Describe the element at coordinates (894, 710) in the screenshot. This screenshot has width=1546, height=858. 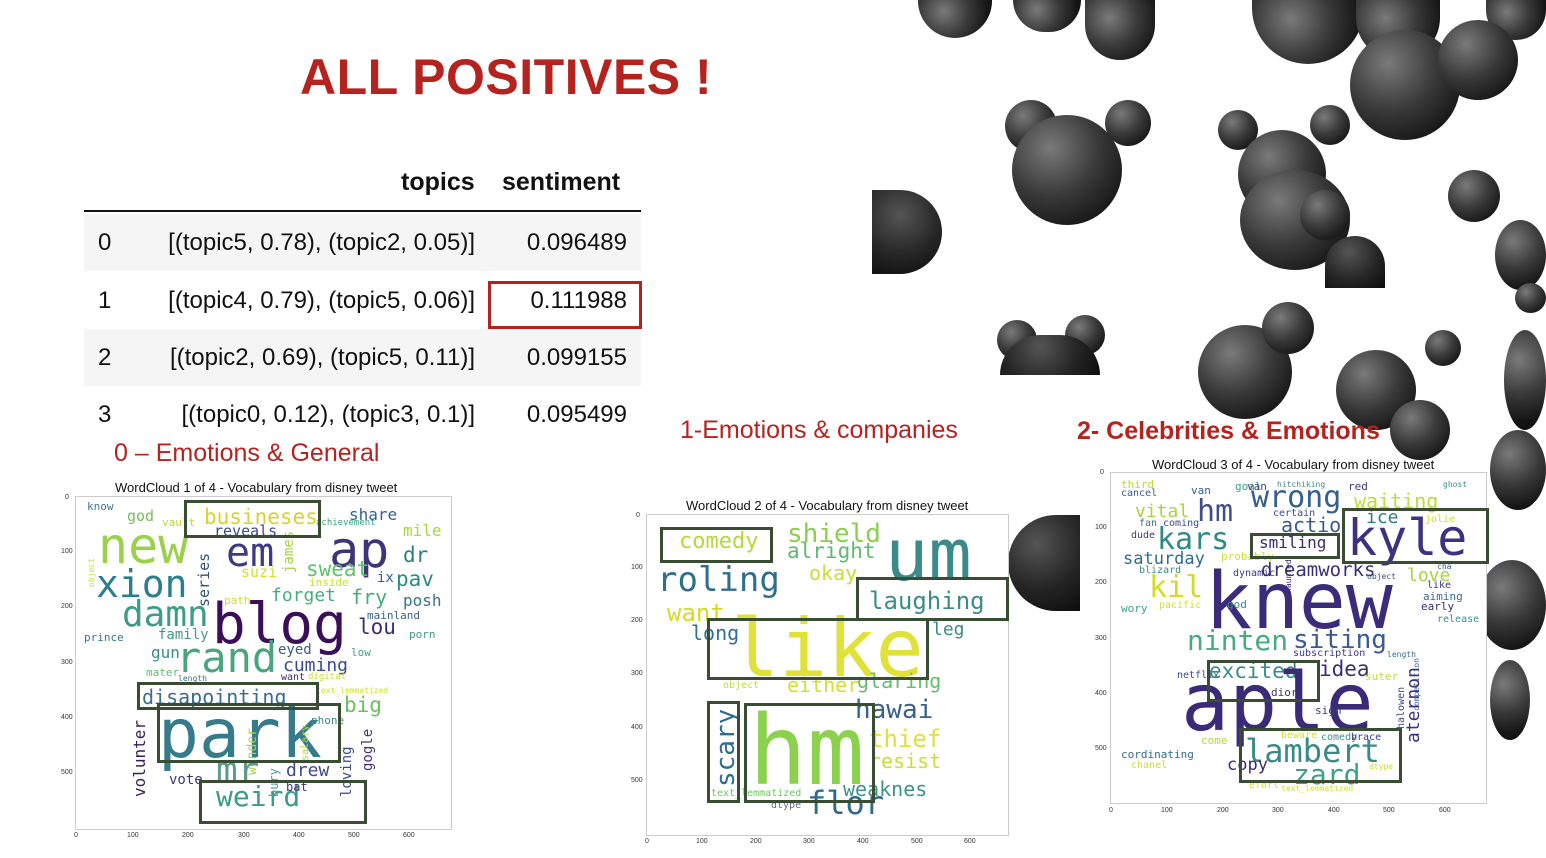
I see `cloud-word: hawai` at that location.